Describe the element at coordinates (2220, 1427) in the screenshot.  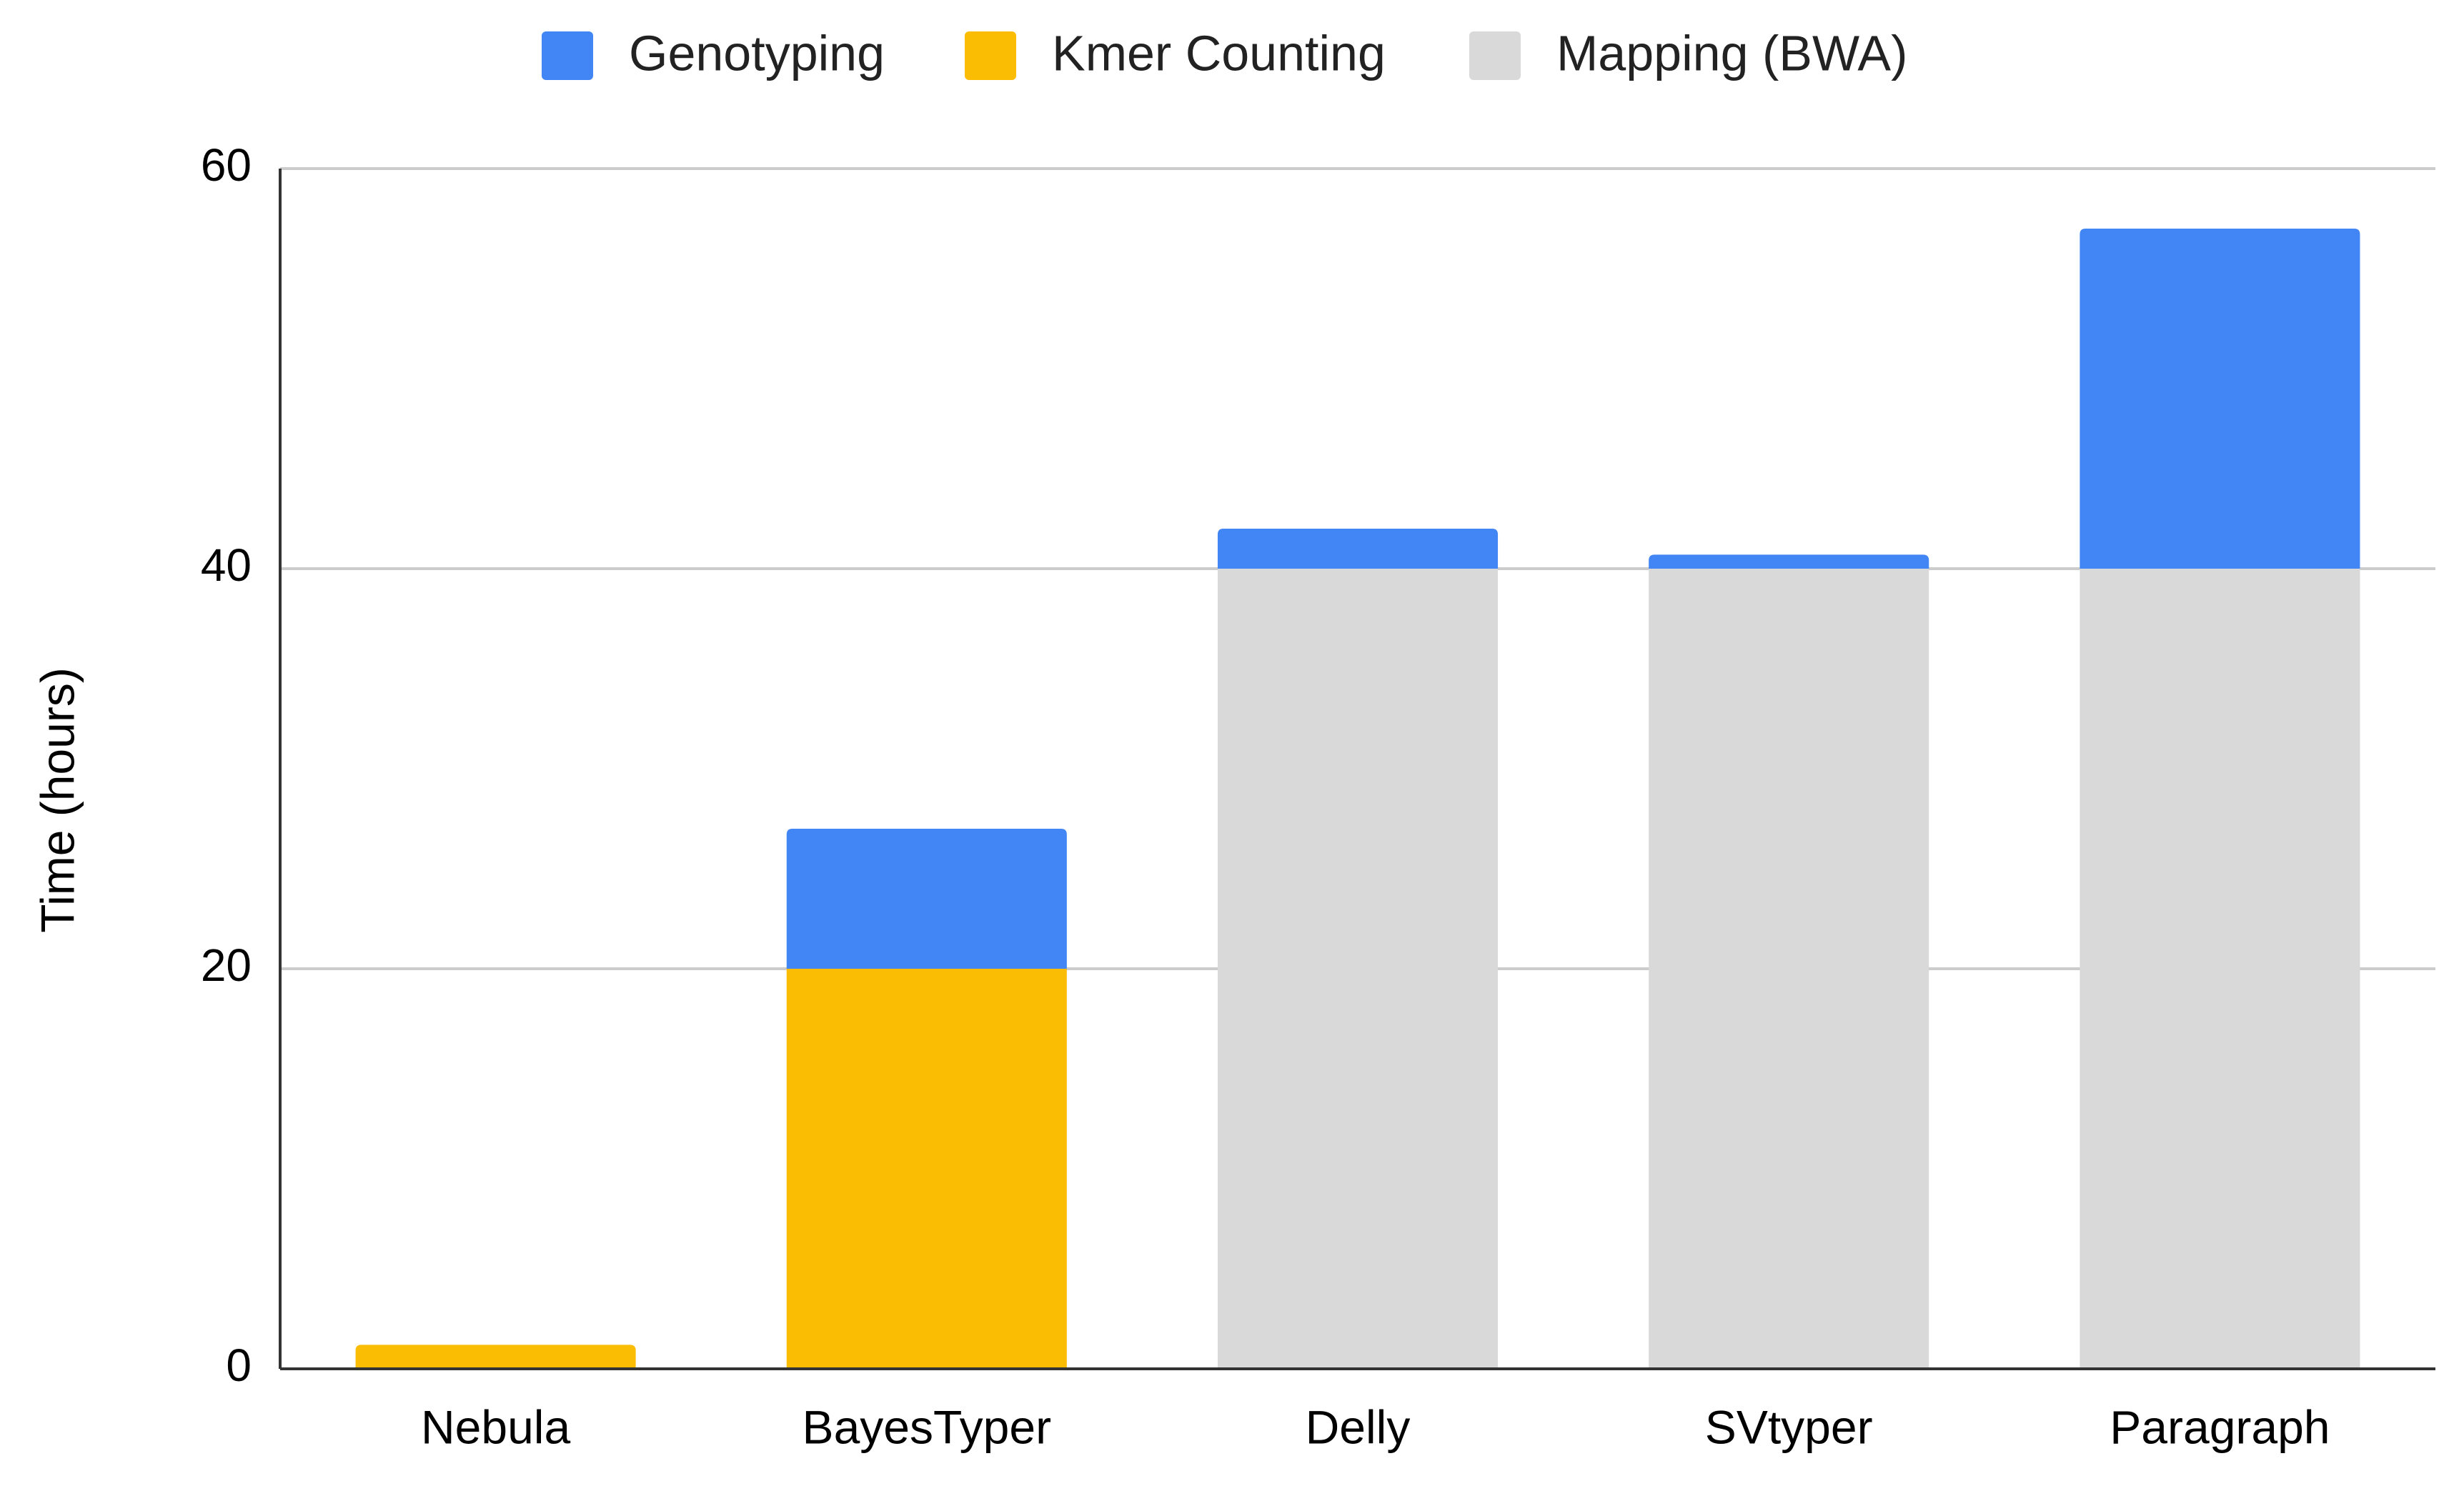
I see `x-tick-label: Paragraph` at that location.